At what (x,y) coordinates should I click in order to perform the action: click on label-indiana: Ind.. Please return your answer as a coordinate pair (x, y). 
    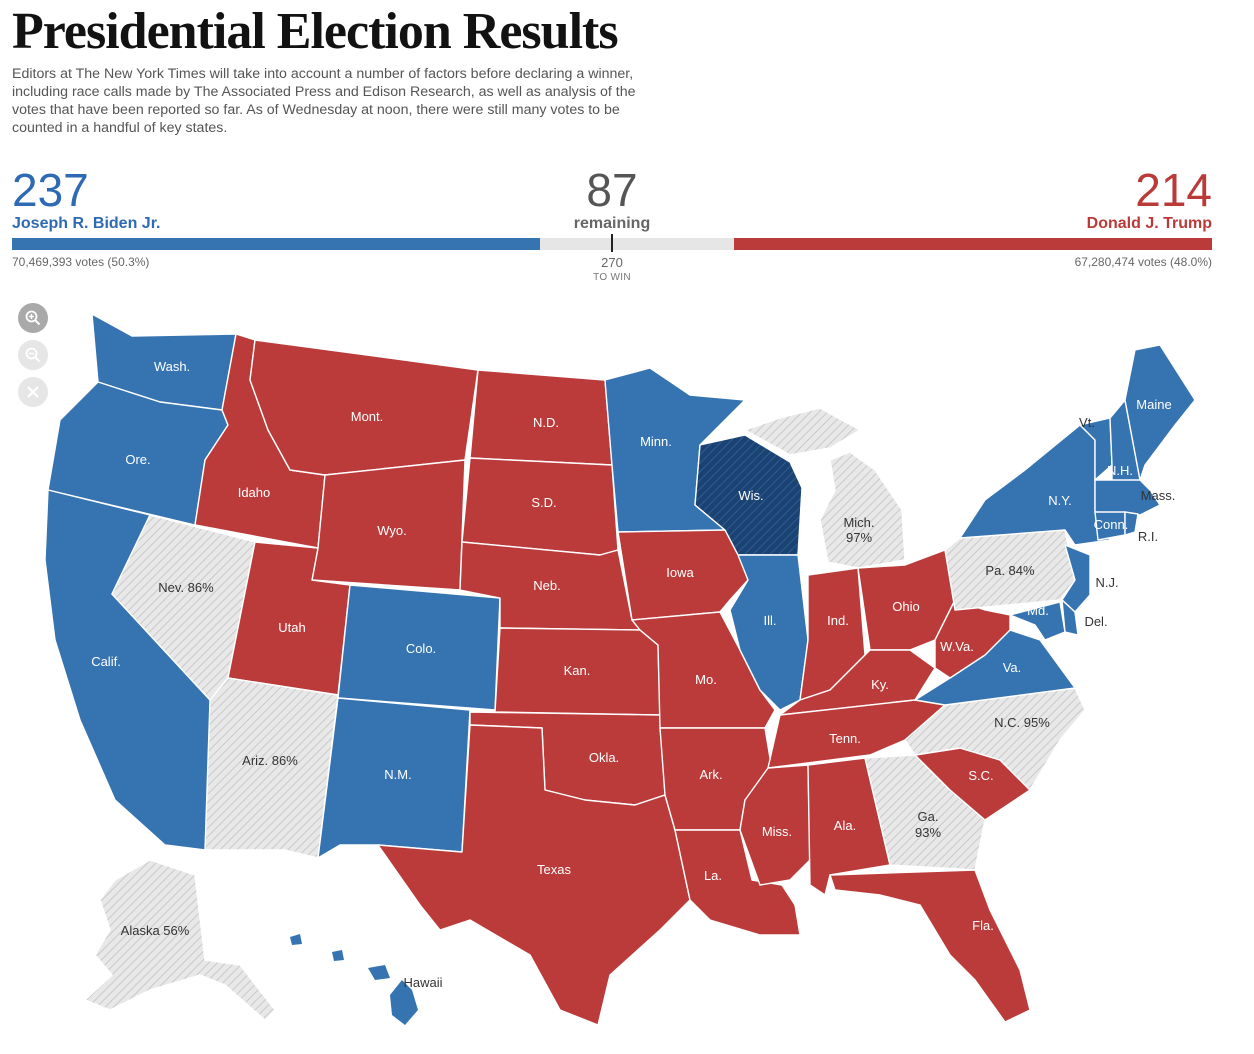
    Looking at the image, I should click on (838, 620).